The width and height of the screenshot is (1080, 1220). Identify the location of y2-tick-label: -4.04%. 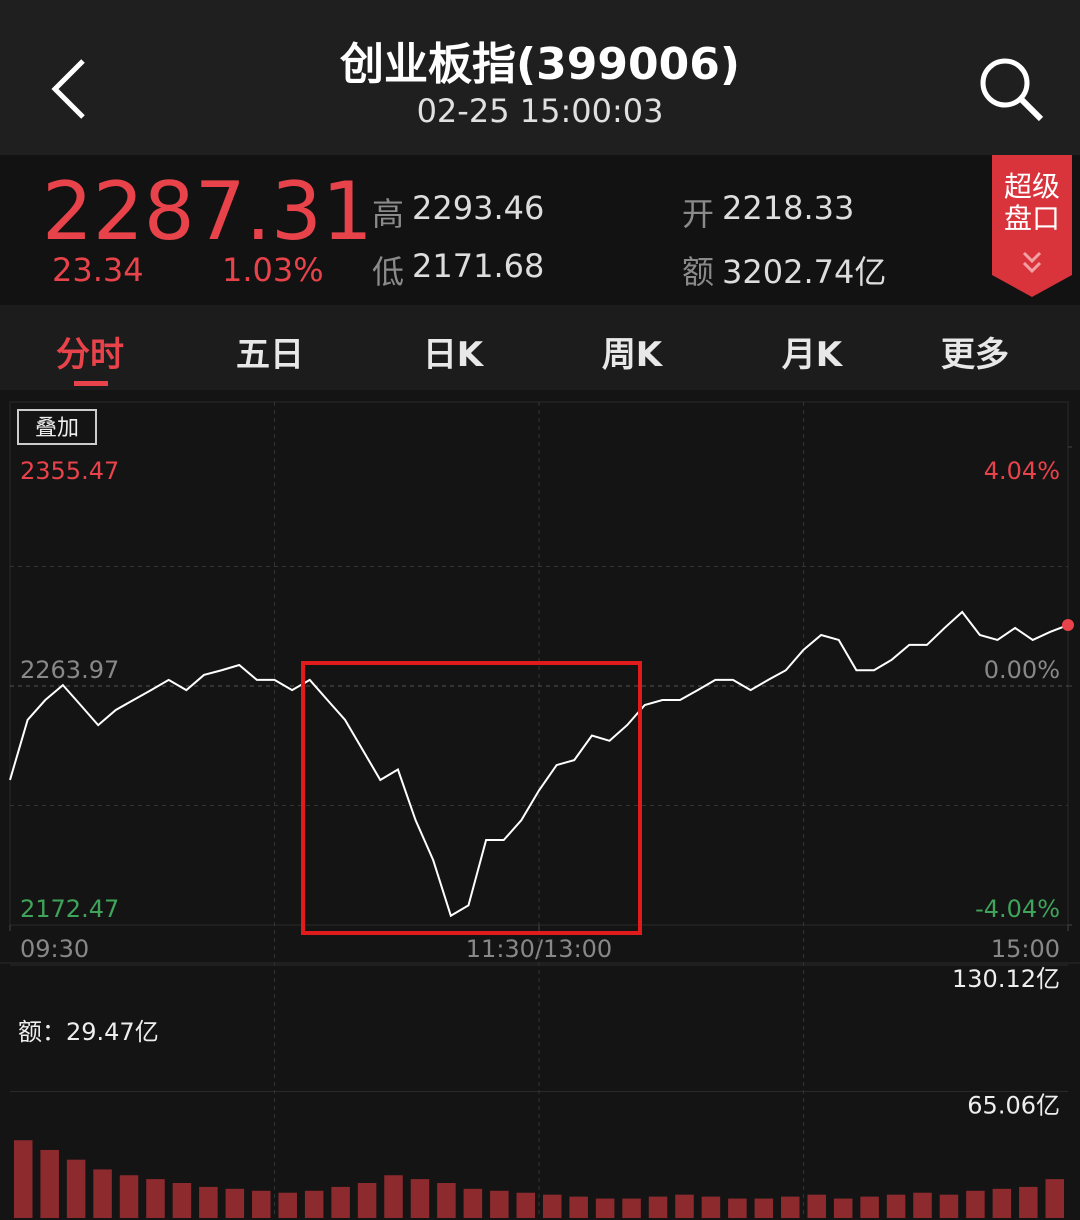
(1017, 909).